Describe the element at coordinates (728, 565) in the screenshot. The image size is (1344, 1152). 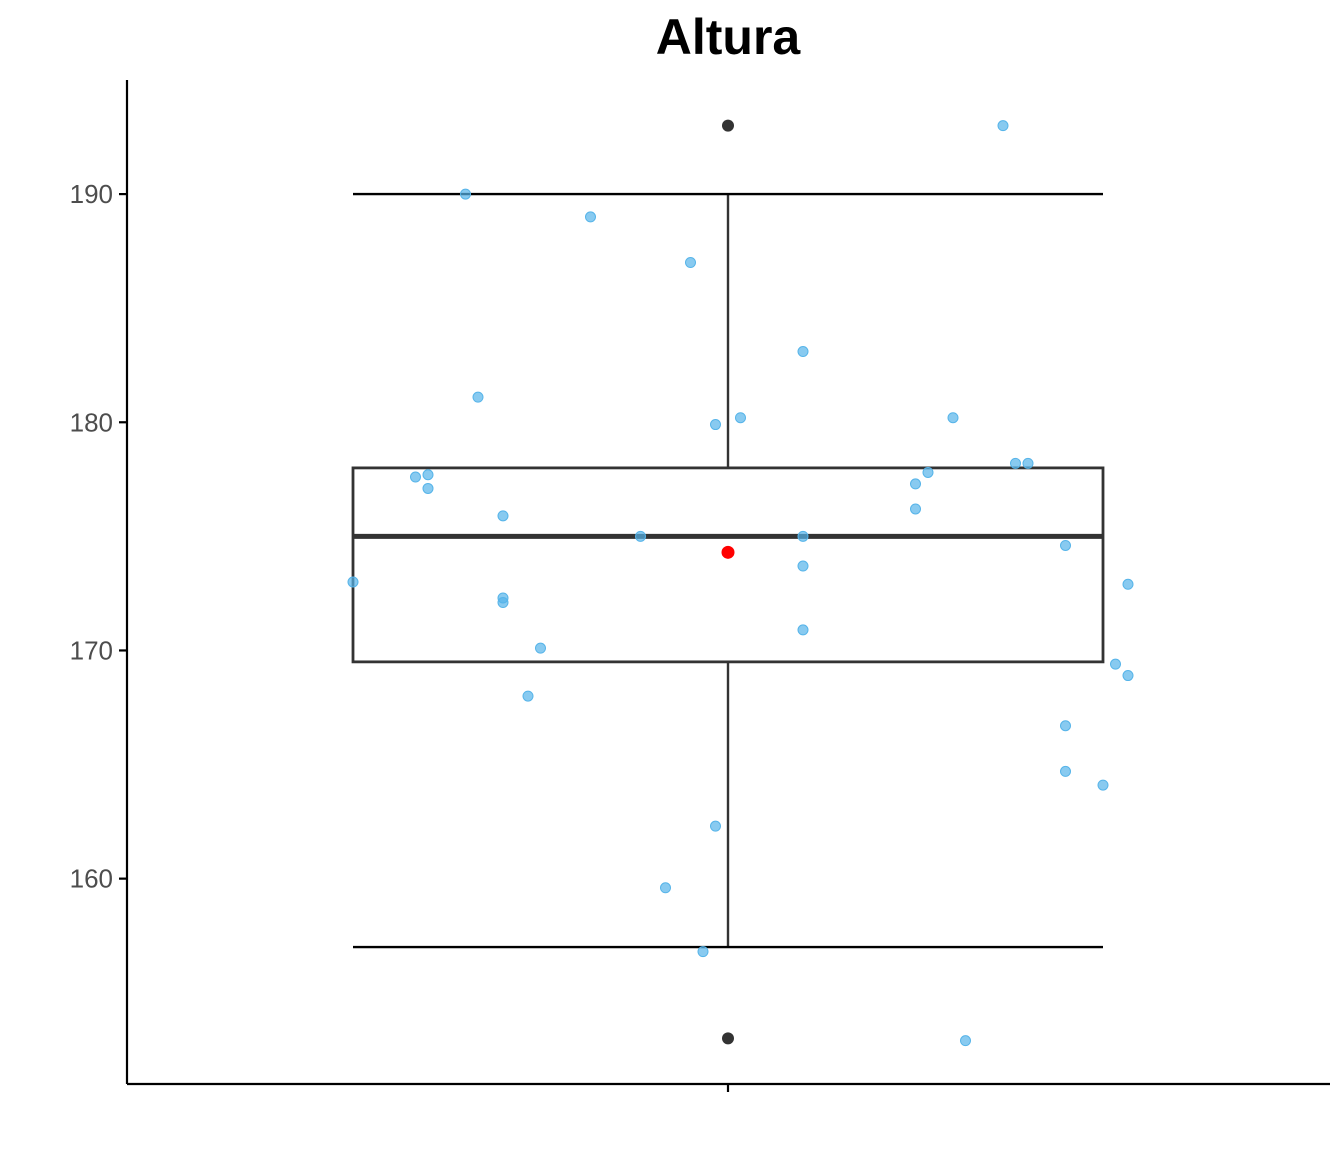
I see `interquartile-box` at that location.